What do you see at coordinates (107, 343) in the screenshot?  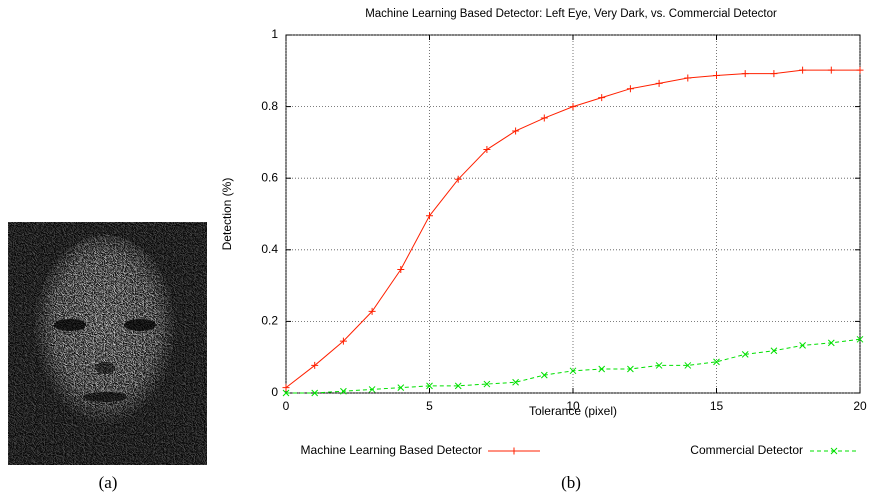 I see `face-image` at bounding box center [107, 343].